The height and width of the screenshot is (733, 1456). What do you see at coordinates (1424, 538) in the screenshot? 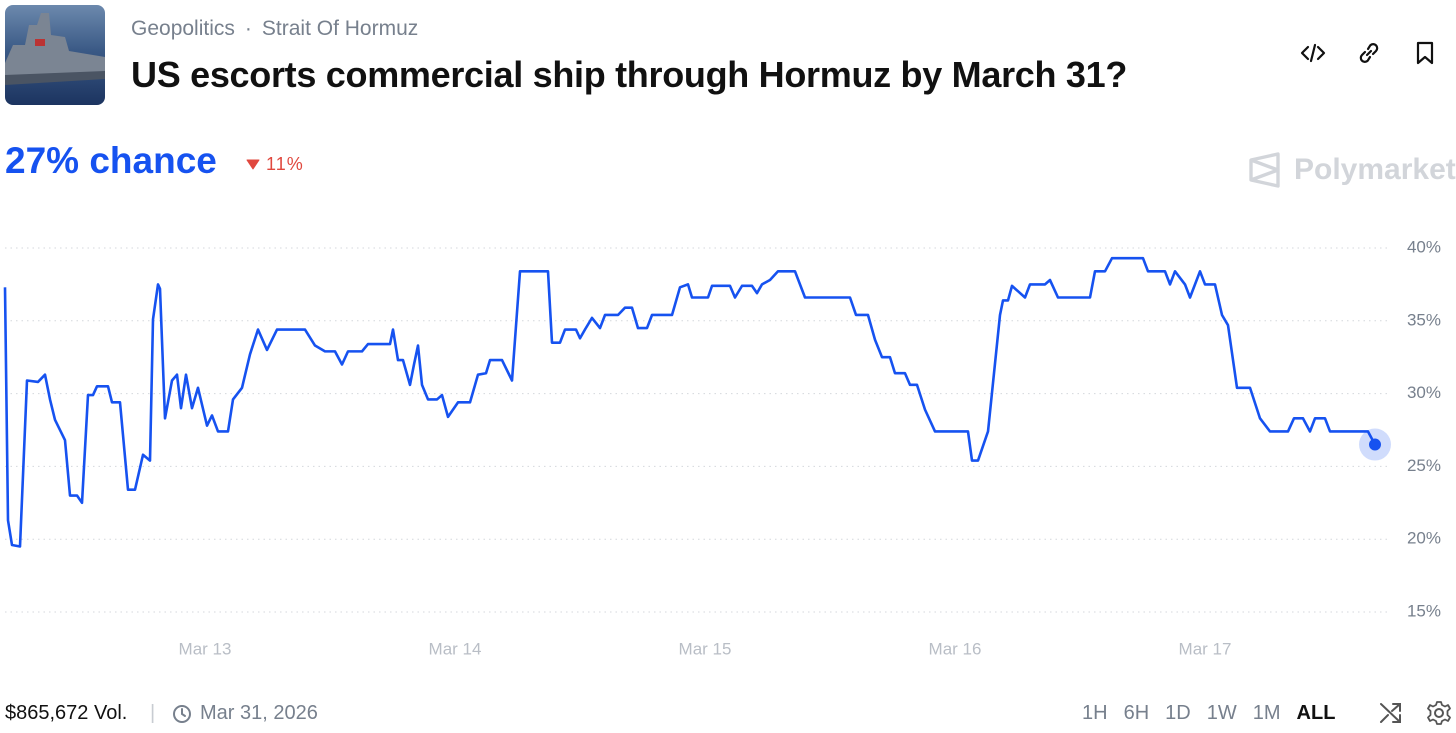
I see `y-tick-label: 20%` at bounding box center [1424, 538].